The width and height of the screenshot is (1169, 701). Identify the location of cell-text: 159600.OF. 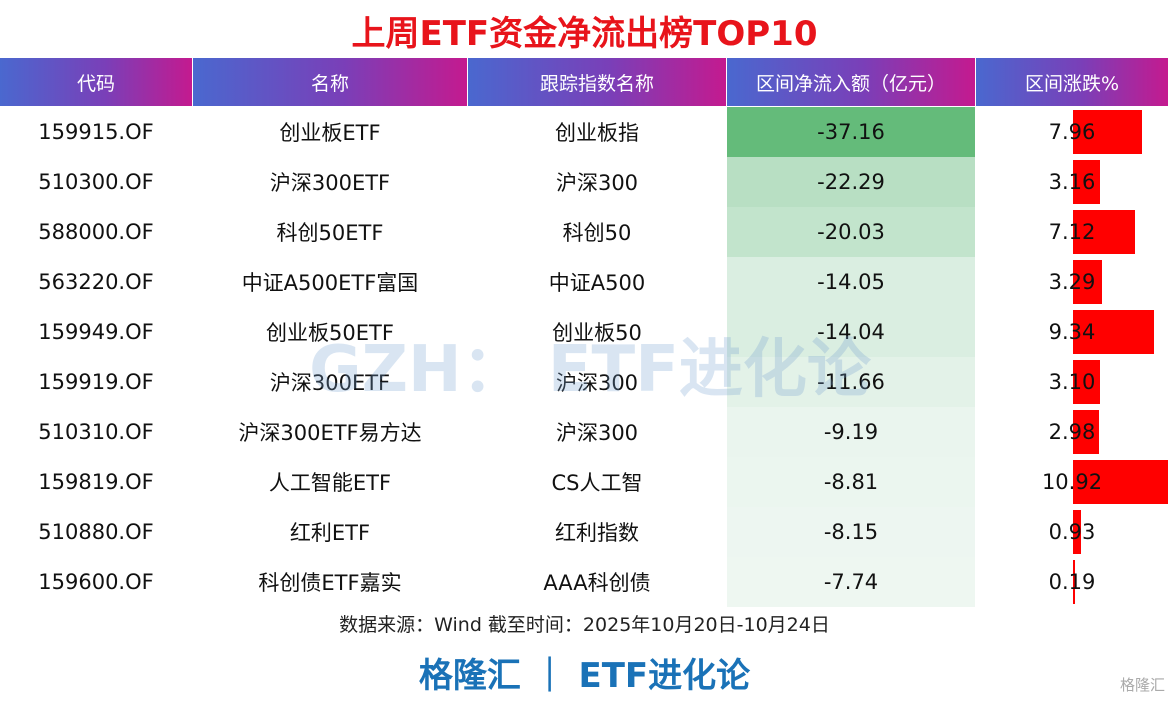
(96, 582).